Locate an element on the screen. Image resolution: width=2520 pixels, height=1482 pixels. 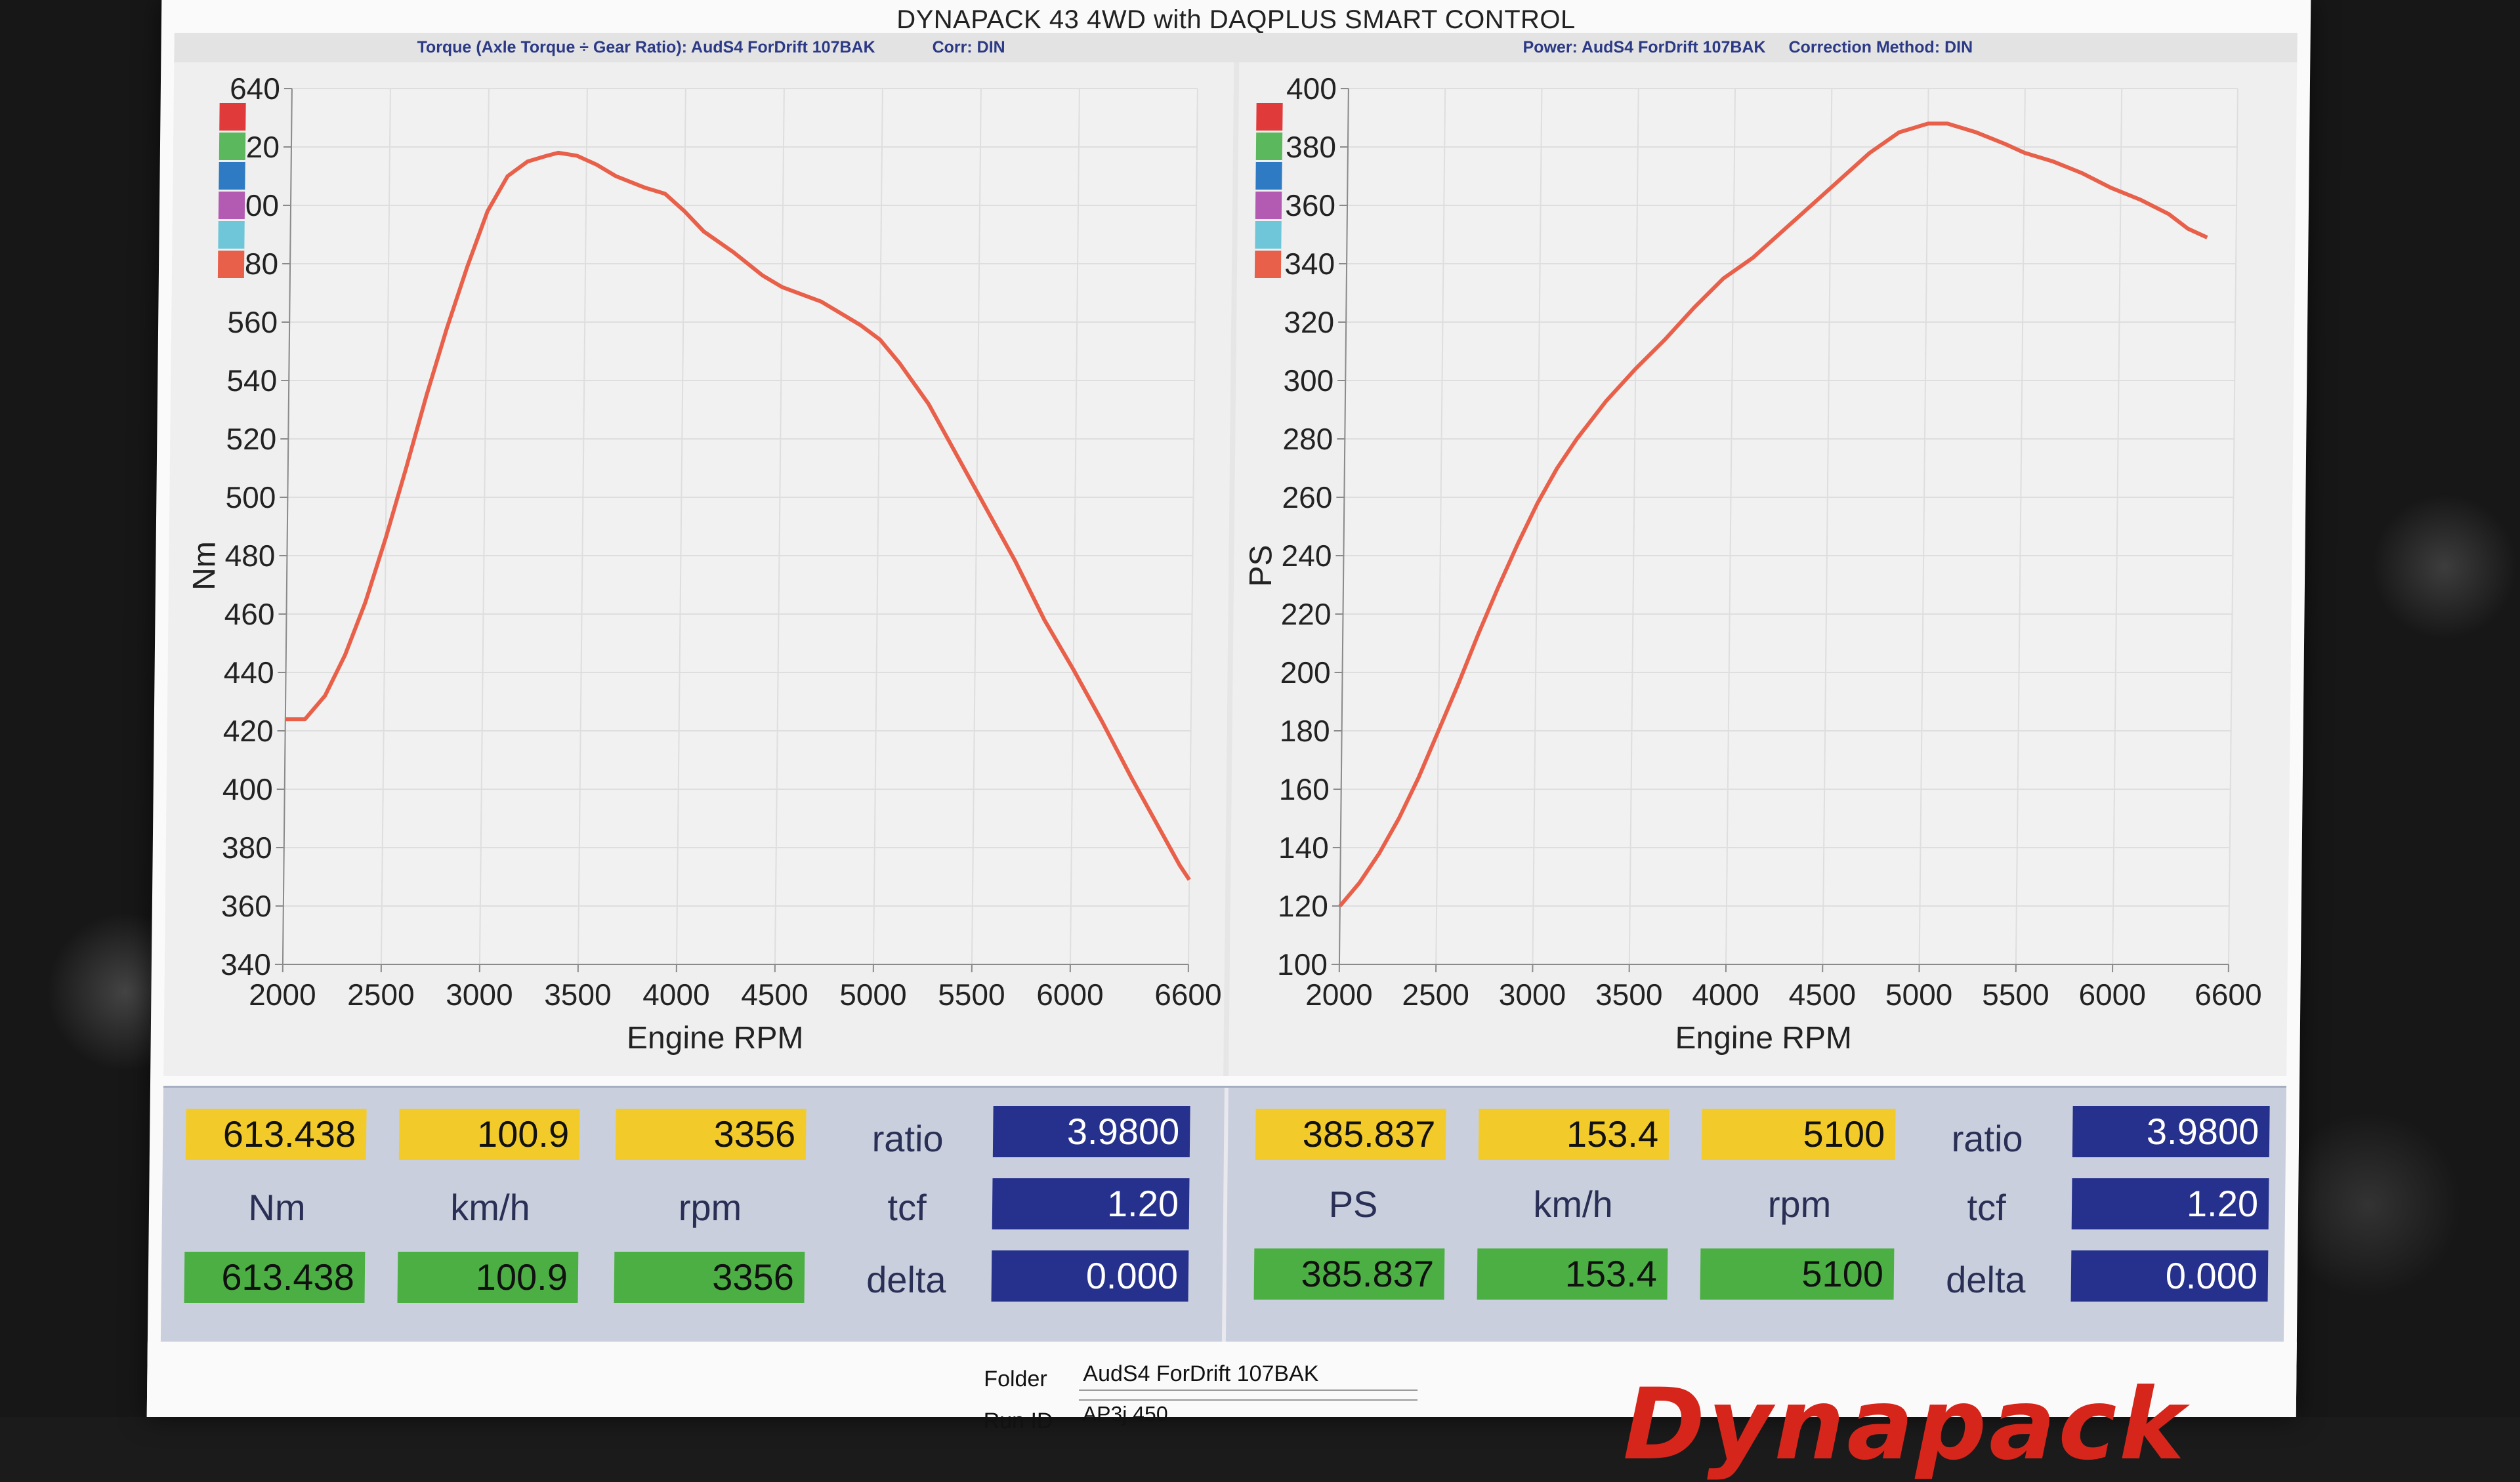
run-id-label: Run ID is located at coordinates (1018, 1421).